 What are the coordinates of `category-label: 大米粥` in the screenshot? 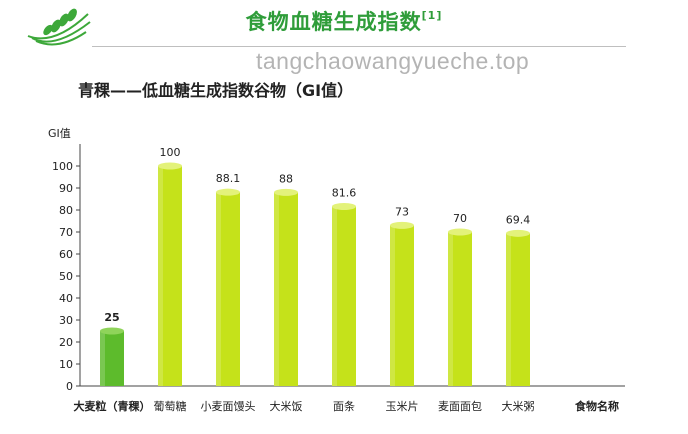 It's located at (518, 406).